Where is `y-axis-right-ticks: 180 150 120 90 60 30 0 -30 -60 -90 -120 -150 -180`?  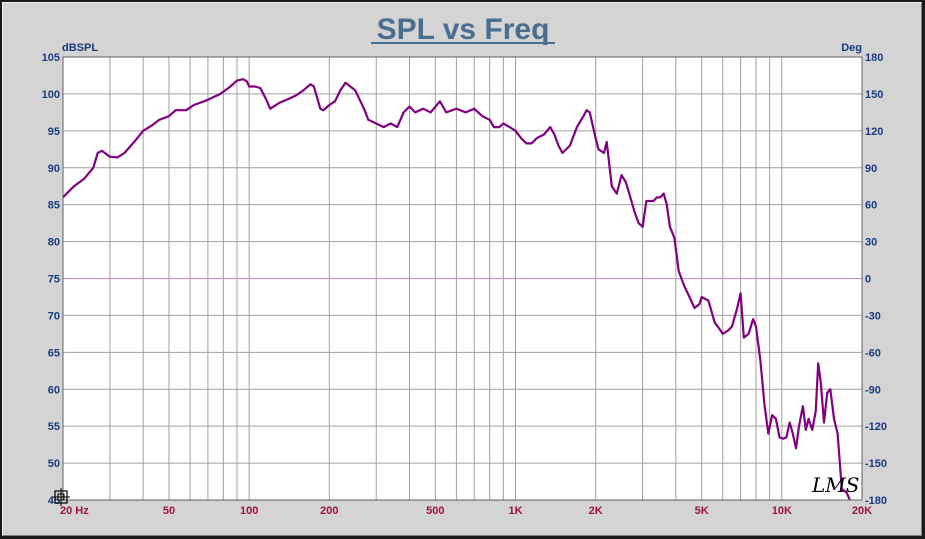
y-axis-right-ticks: 180 150 120 90 60 30 0 -30 -60 -90 -120 -150 -180 is located at coordinates (876, 279).